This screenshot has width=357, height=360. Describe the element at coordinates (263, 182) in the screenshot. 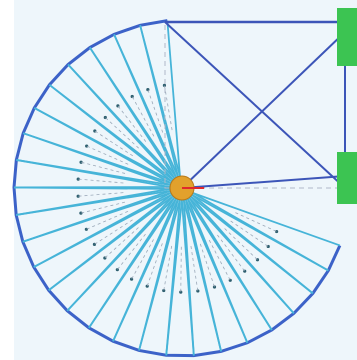

I see `tie-beam` at that location.